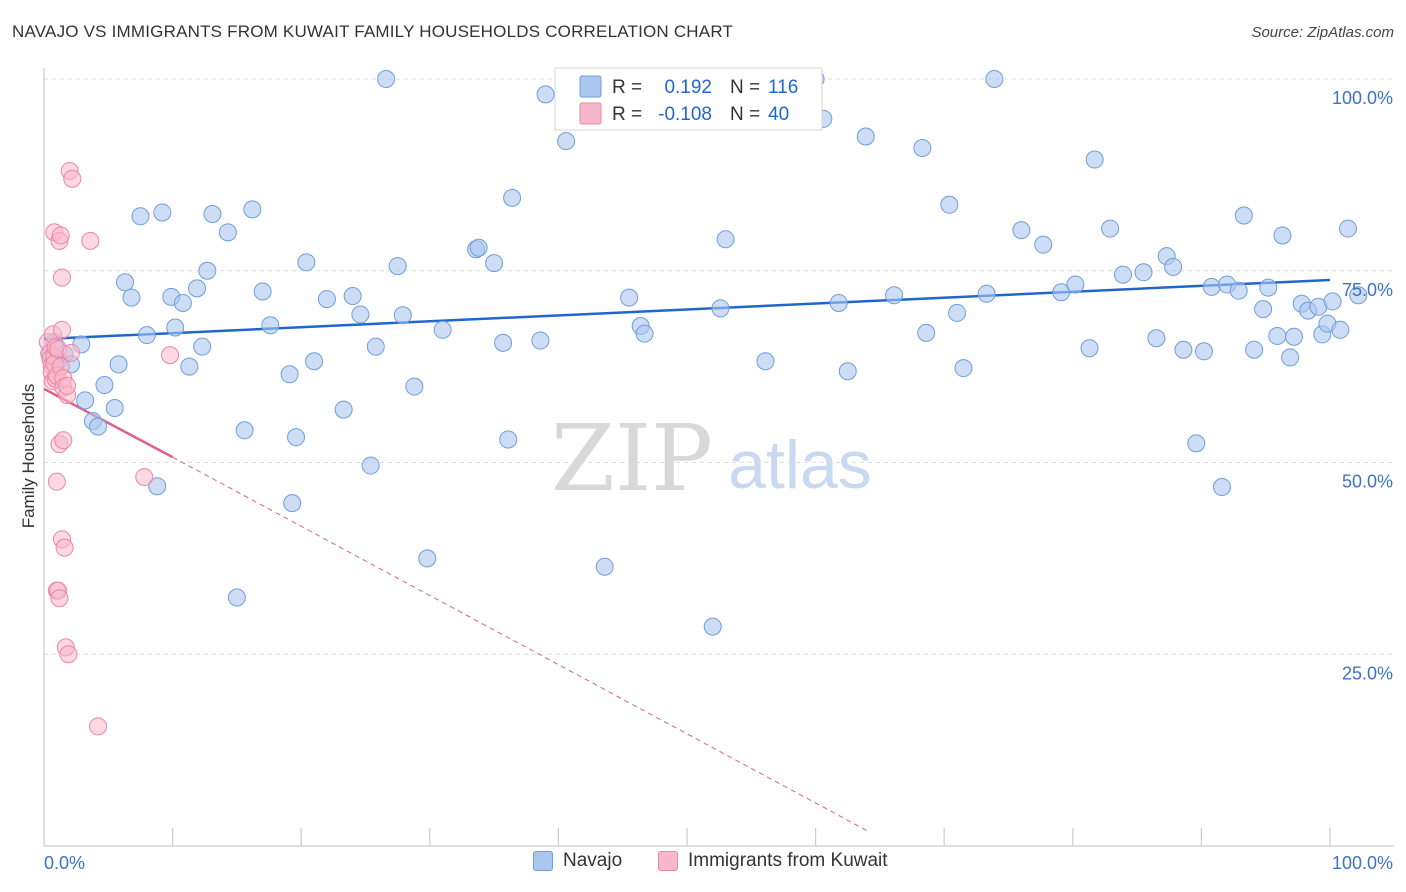 The image size is (1406, 892). What do you see at coordinates (745, 114) in the screenshot?
I see `legend-n-label-kuwait: N =` at bounding box center [745, 114].